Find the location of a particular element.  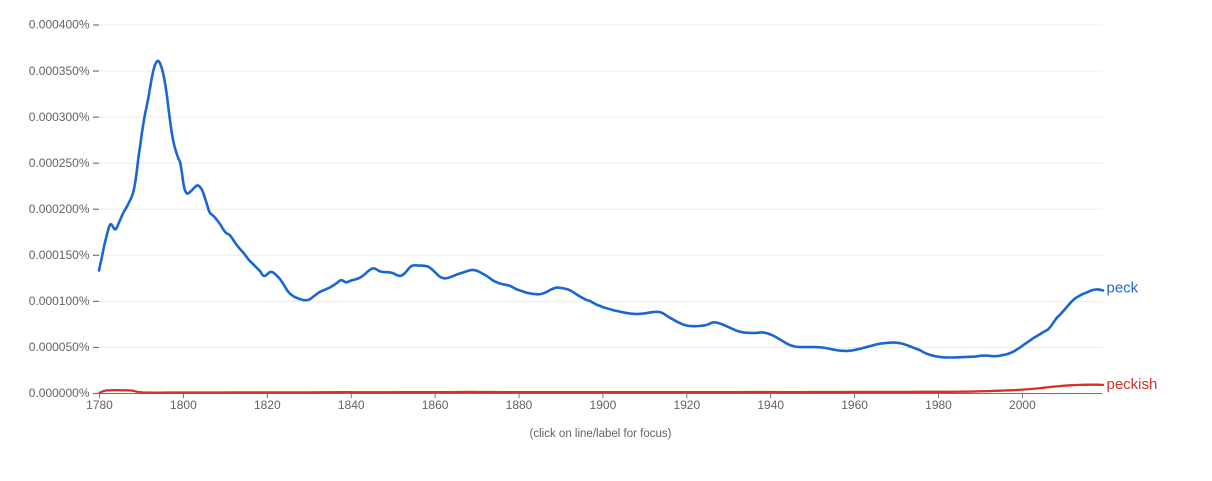

svg-text: peckish is located at coordinates (1132, 384).